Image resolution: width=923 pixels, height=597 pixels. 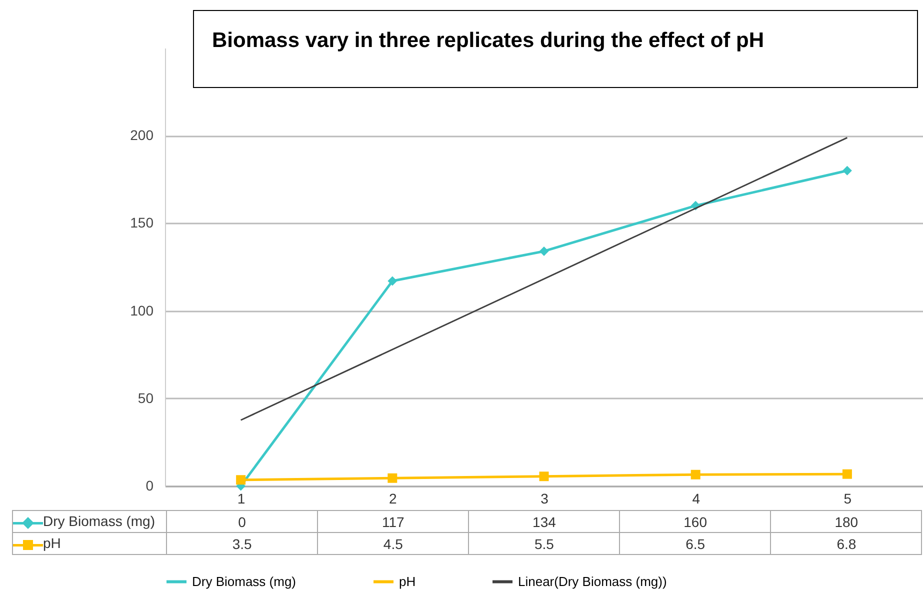 I want to click on data-label: 0, so click(x=242, y=521).